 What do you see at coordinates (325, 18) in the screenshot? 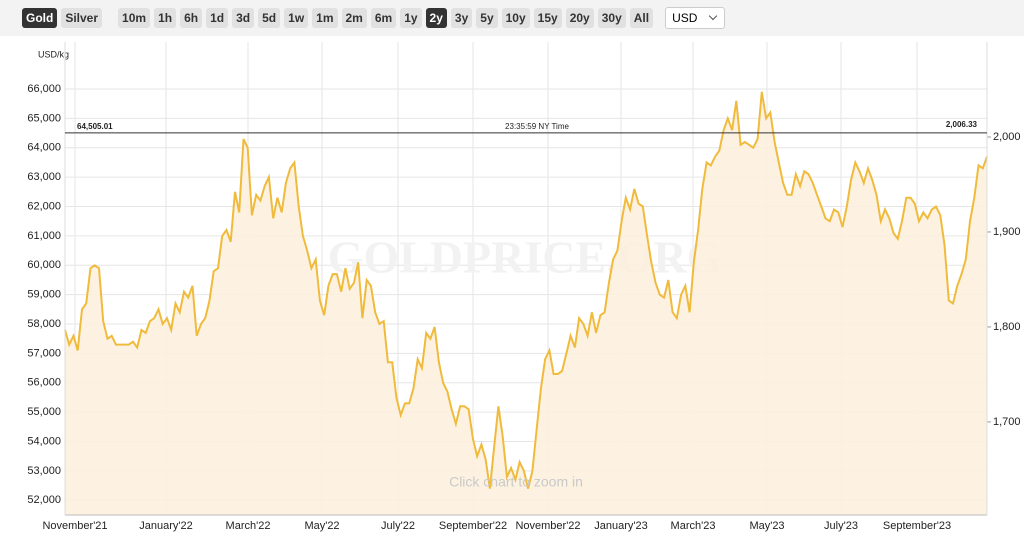
I see `range-button: 1m` at bounding box center [325, 18].